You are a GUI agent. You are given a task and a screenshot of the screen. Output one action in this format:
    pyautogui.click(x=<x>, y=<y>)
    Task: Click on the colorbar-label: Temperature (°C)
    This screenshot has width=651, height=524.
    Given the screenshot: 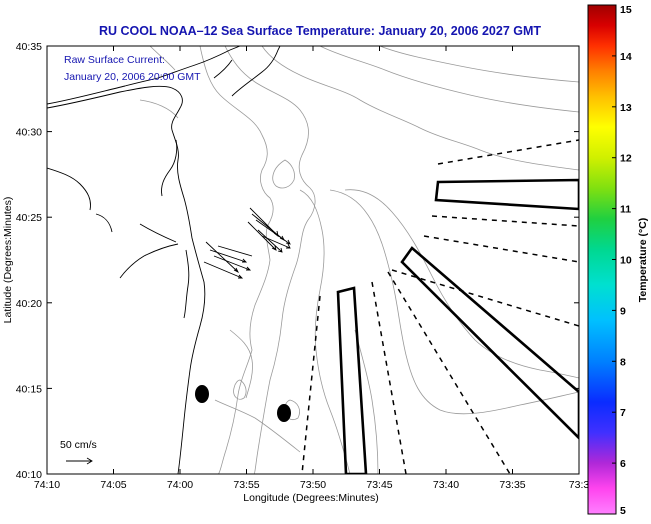 What is the action you would take?
    pyautogui.click(x=643, y=260)
    